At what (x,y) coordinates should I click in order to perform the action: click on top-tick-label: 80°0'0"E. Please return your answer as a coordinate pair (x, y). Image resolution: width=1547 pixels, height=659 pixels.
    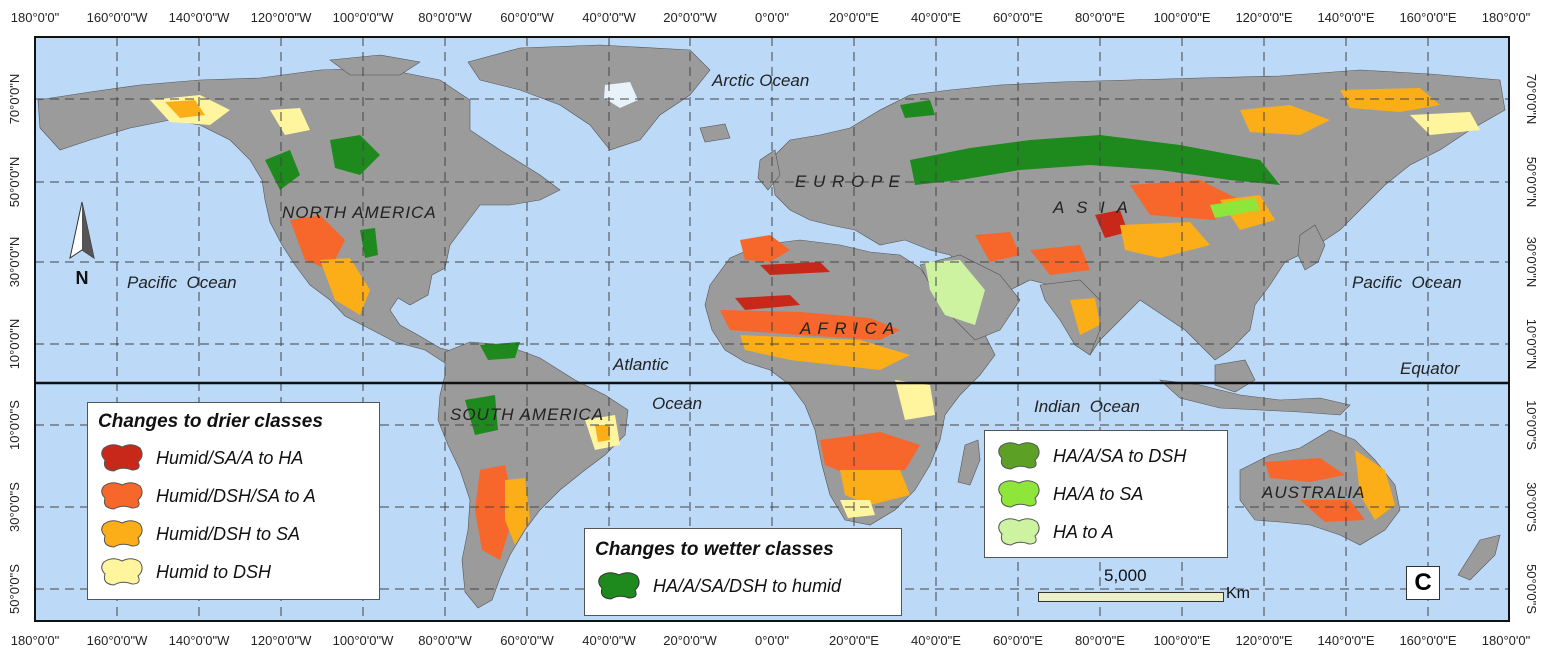
    Looking at the image, I should click on (1100, 17).